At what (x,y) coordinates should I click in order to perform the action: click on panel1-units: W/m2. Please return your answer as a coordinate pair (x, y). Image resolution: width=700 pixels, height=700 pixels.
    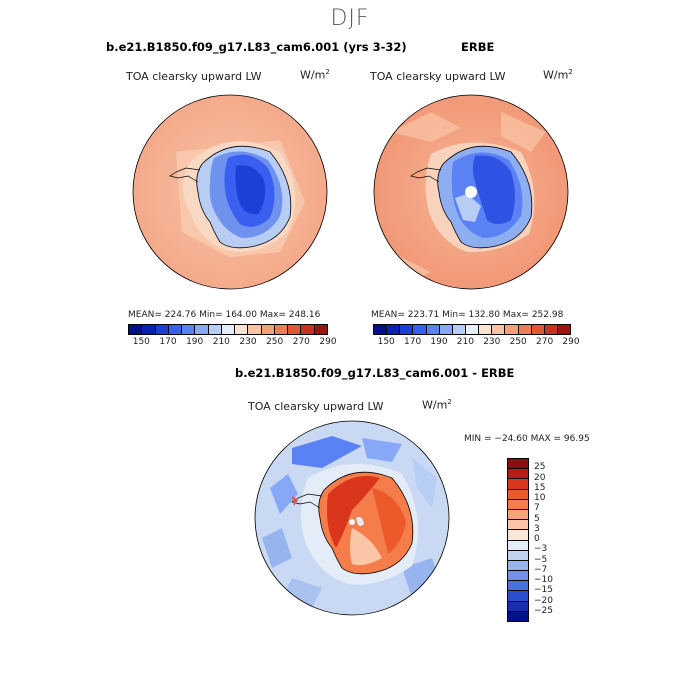
    Looking at the image, I should click on (315, 75).